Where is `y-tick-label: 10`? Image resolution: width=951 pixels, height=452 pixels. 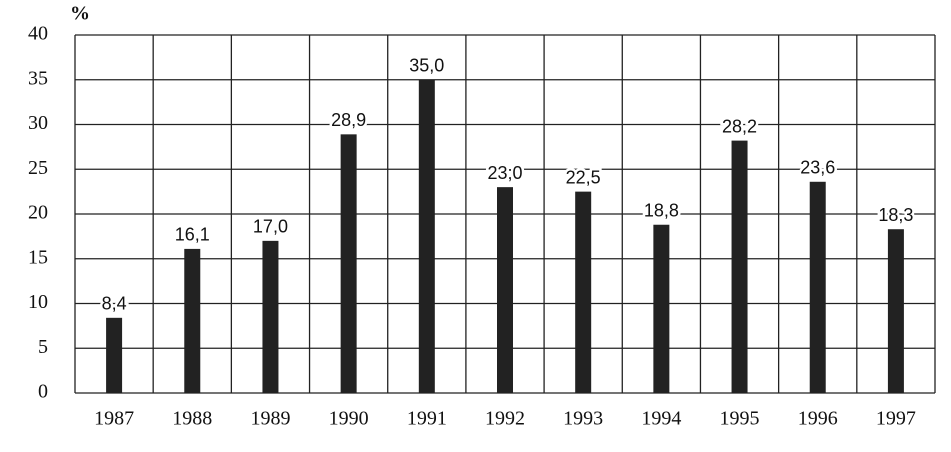
y-tick-label: 10 is located at coordinates (38, 302).